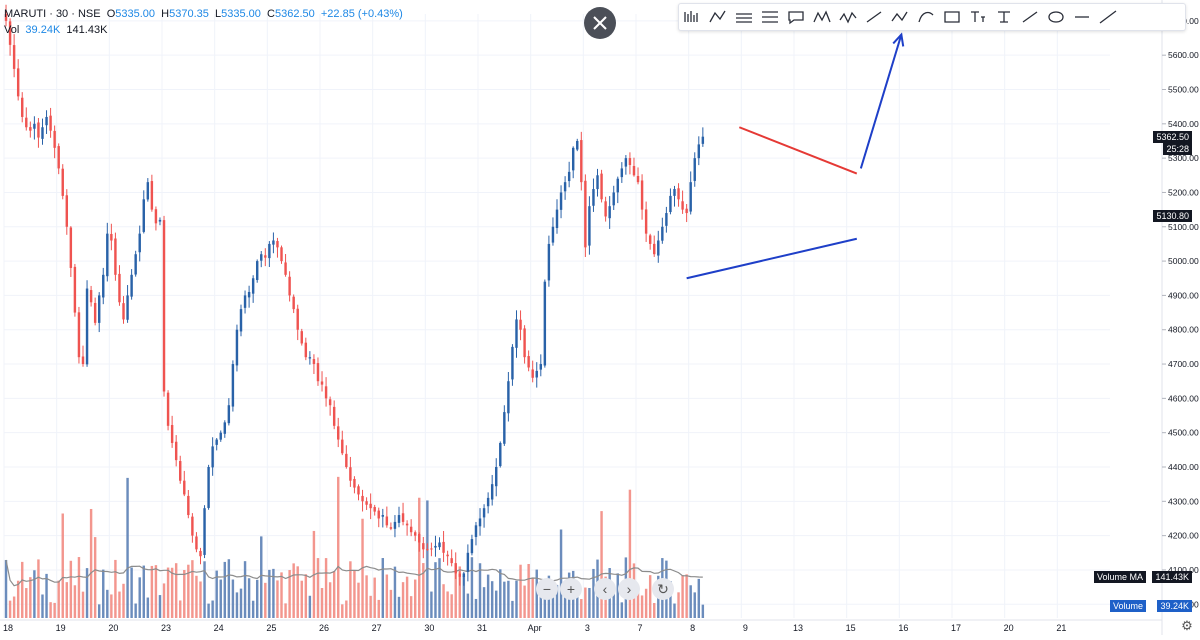 Image resolution: width=1200 pixels, height=640 pixels. I want to click on close-label: C, so click(271, 14).